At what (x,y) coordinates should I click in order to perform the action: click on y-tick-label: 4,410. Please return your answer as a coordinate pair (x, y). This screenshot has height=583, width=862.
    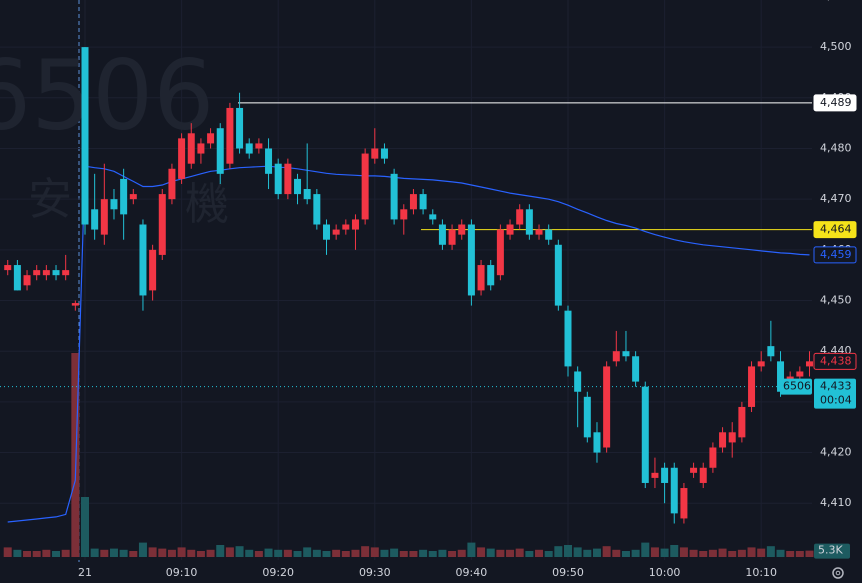
    Looking at the image, I should click on (836, 502).